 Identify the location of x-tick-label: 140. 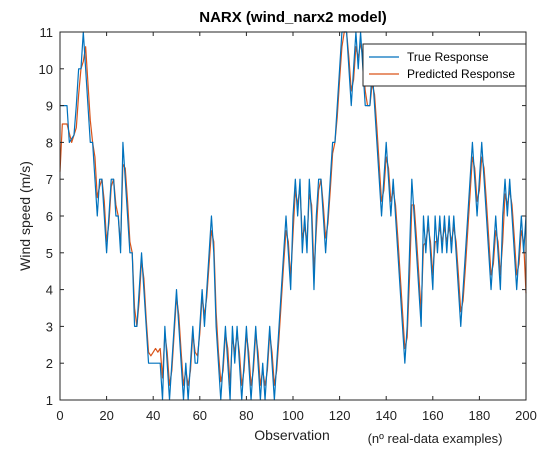
(386, 415).